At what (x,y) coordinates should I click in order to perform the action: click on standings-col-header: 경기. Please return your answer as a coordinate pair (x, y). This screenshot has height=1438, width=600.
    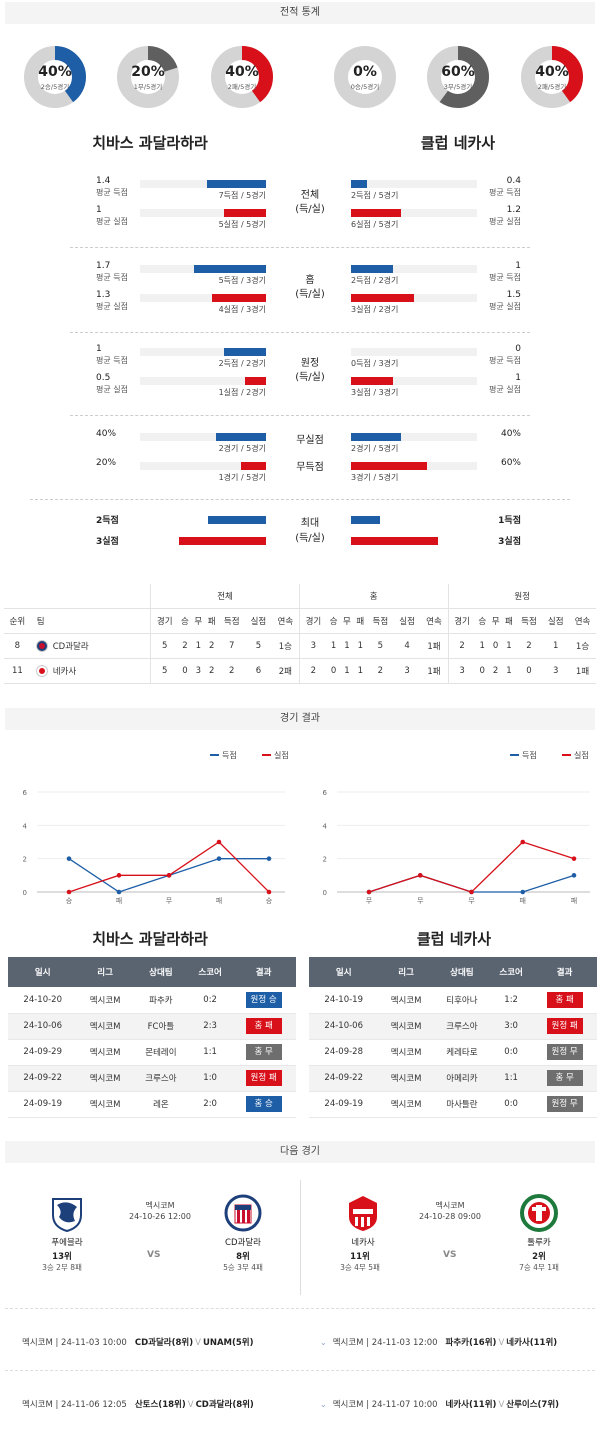
    Looking at the image, I should click on (312, 621).